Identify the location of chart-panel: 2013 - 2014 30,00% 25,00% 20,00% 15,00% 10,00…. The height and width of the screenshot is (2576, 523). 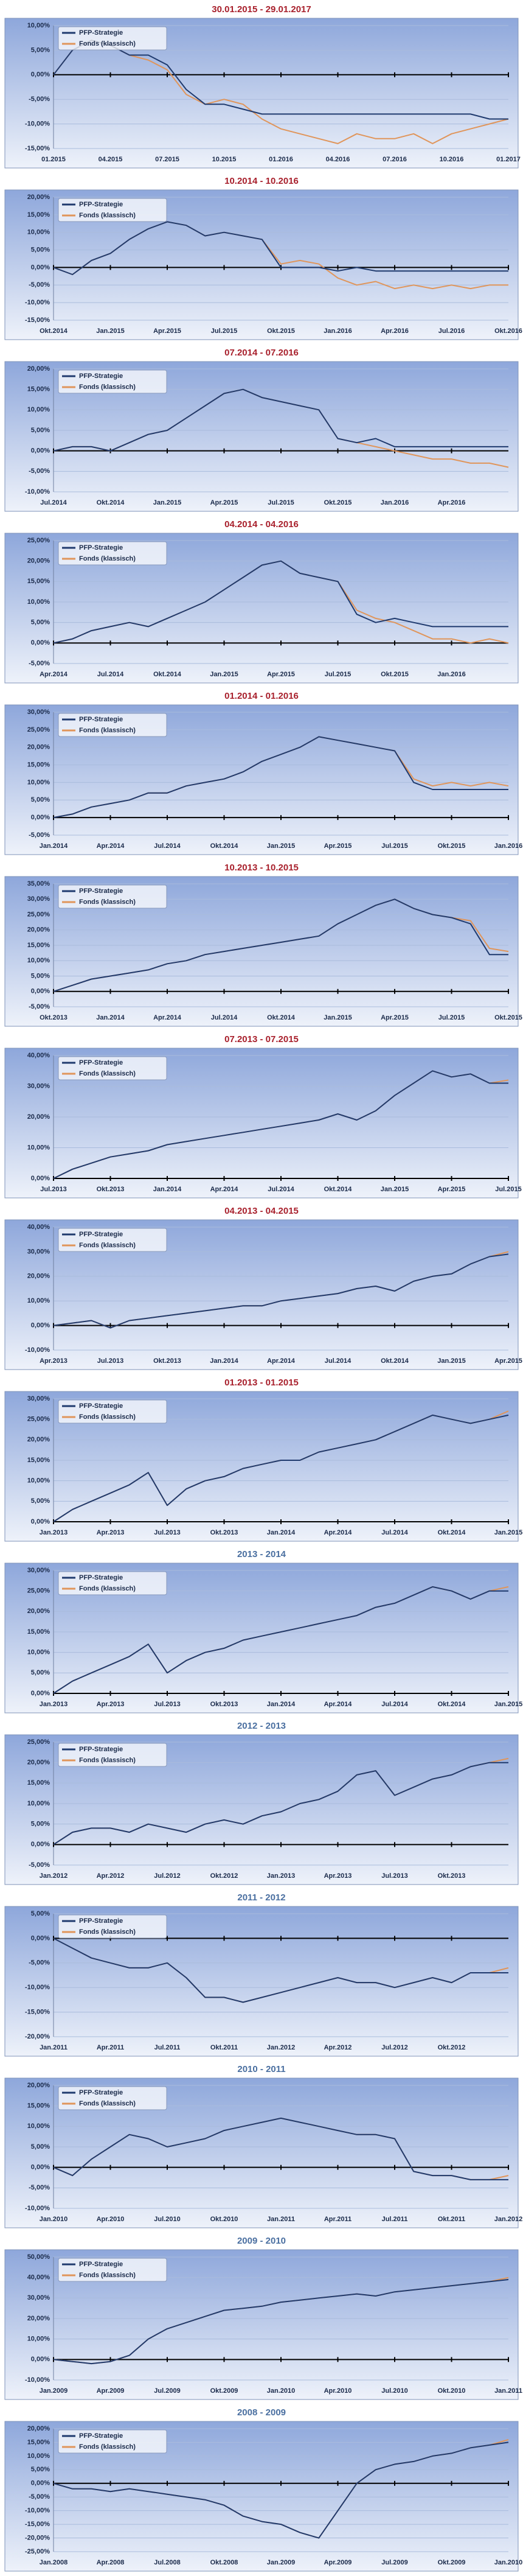
(263, 1631).